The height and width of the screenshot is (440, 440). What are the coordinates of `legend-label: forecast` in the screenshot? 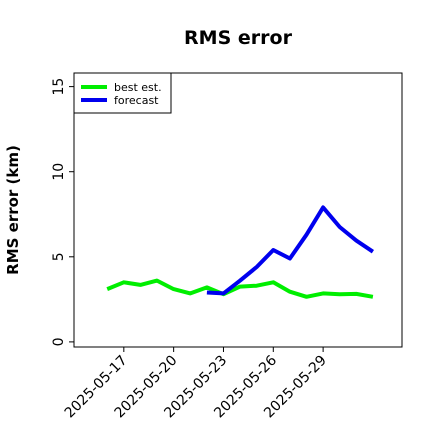 It's located at (136, 100).